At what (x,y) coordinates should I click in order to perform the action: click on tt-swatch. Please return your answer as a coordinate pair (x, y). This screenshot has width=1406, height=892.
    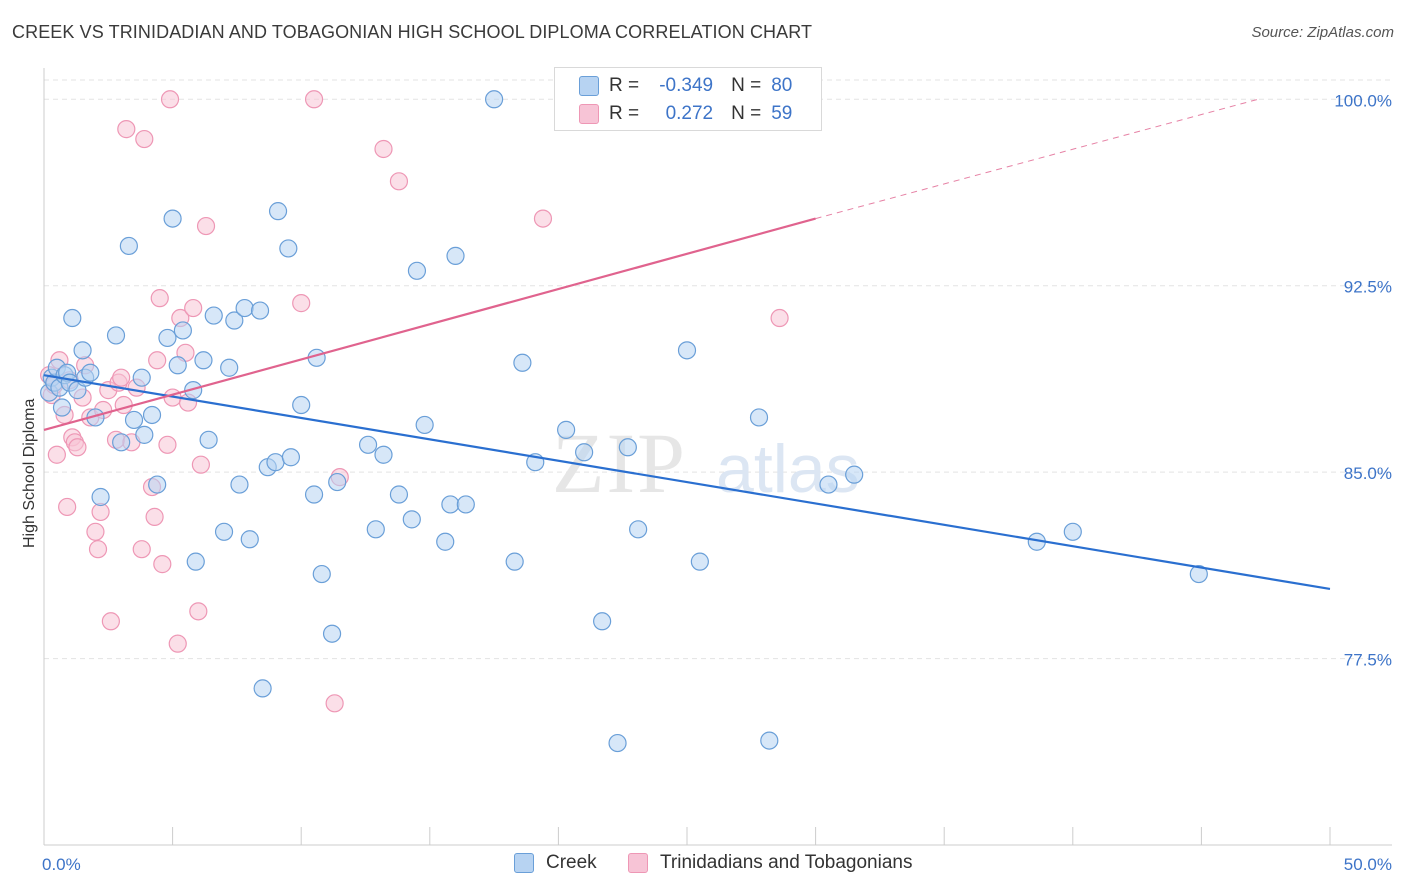
    Looking at the image, I should click on (589, 114).